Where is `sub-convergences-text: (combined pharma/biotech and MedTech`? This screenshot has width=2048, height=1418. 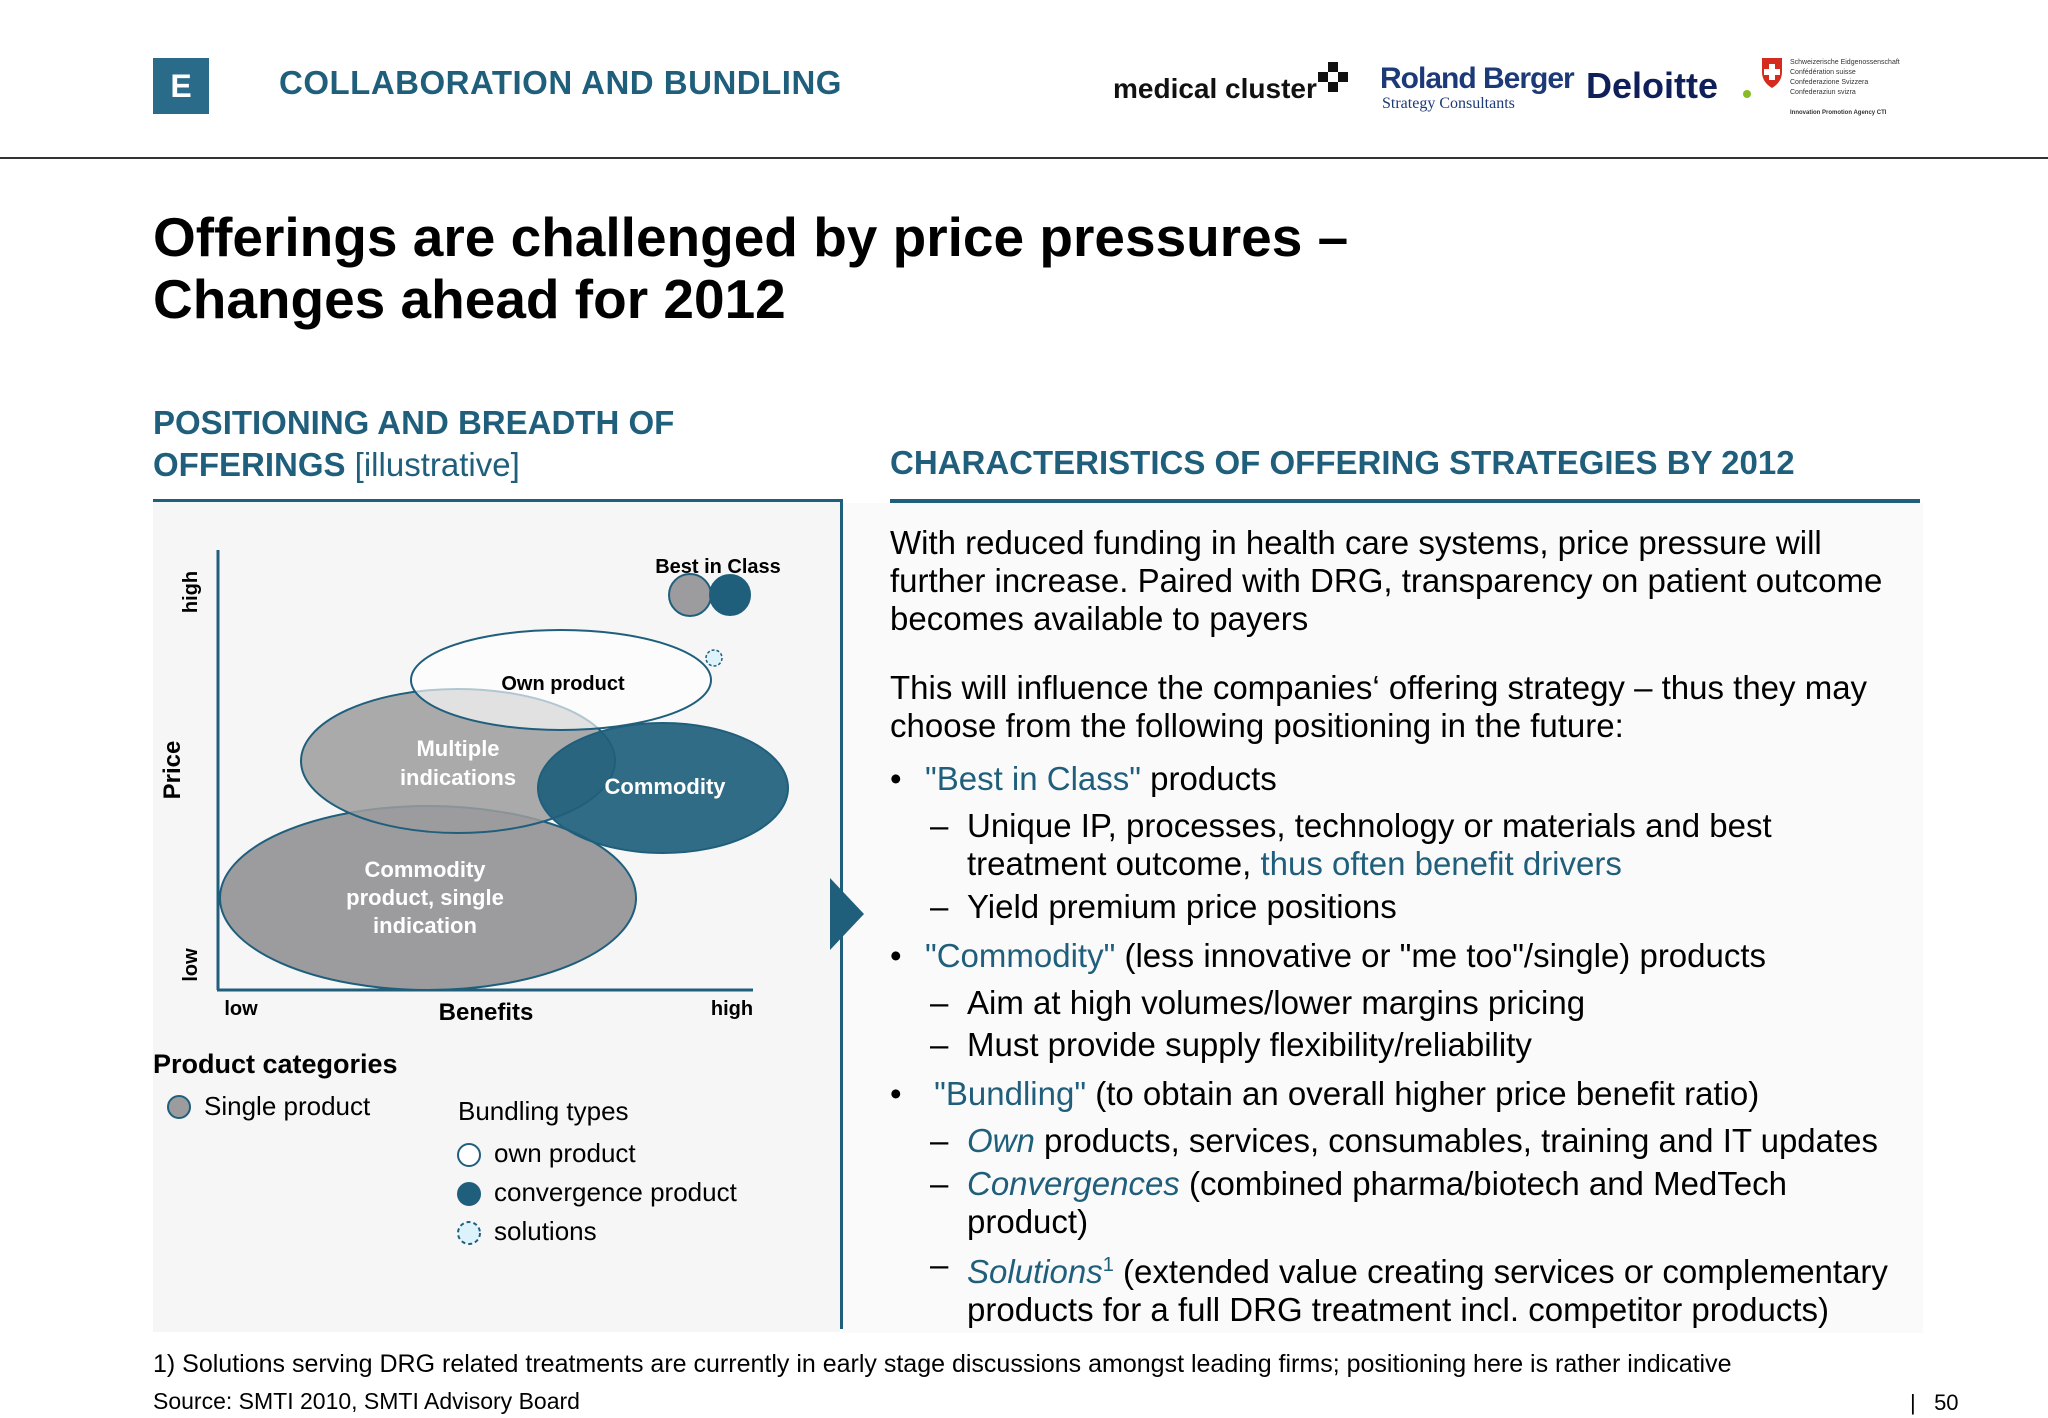 sub-convergences-text: (combined pharma/biotech and MedTech is located at coordinates (1483, 1183).